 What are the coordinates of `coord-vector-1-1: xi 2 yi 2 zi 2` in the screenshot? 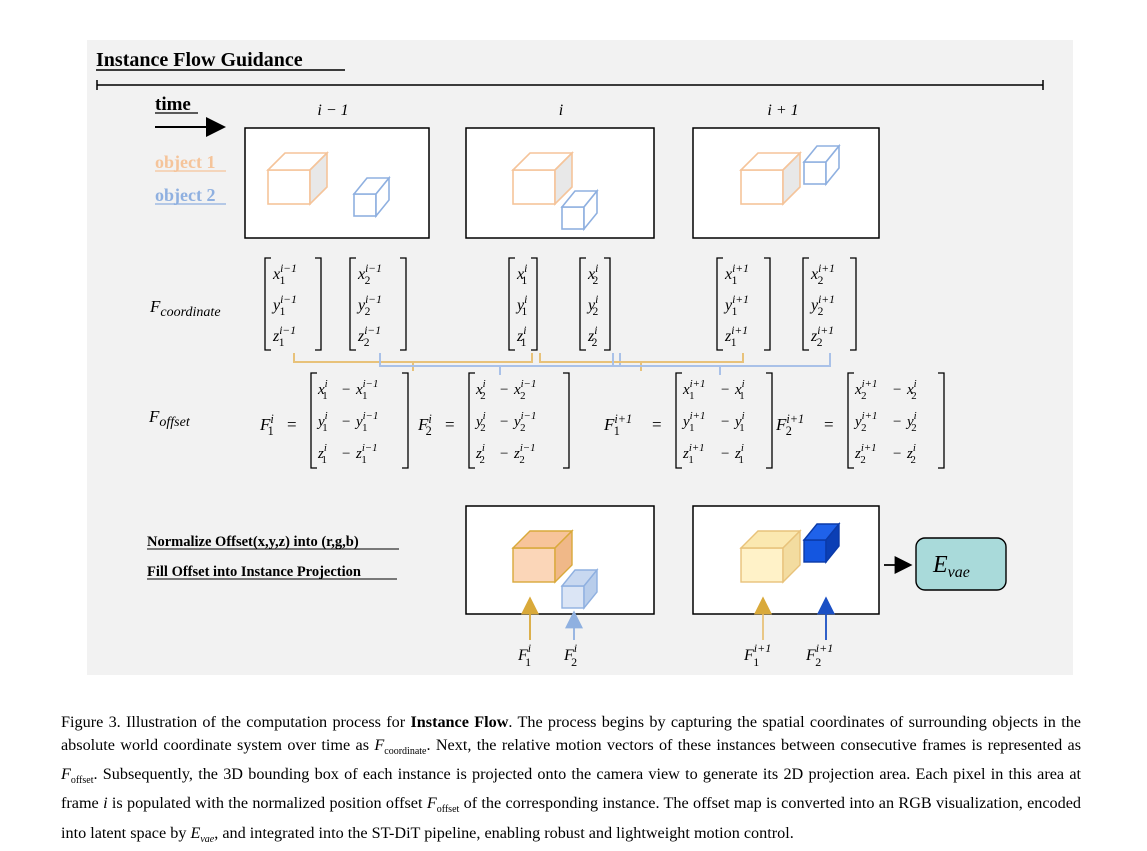 It's located at (595, 304).